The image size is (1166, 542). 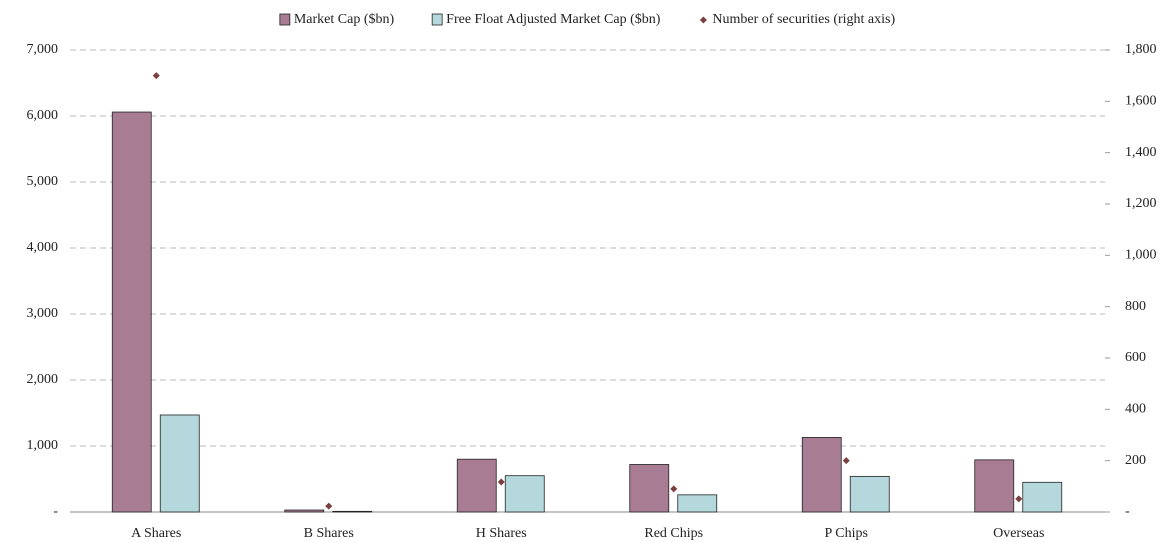 I want to click on y2-tick-label: 1,000, so click(x=1141, y=255).